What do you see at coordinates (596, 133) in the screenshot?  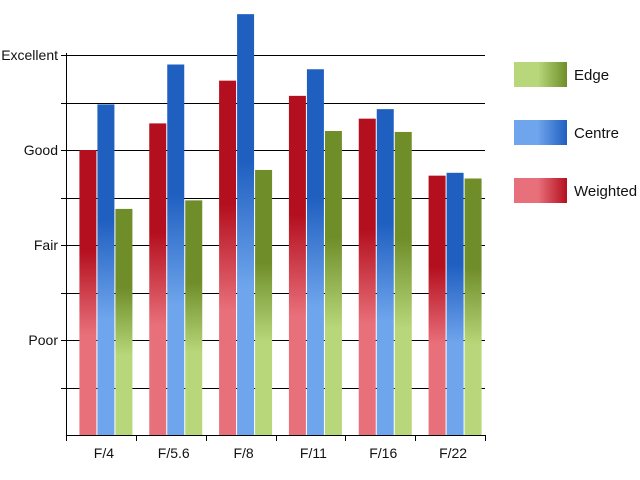 I see `legend-label-centre: Centre` at bounding box center [596, 133].